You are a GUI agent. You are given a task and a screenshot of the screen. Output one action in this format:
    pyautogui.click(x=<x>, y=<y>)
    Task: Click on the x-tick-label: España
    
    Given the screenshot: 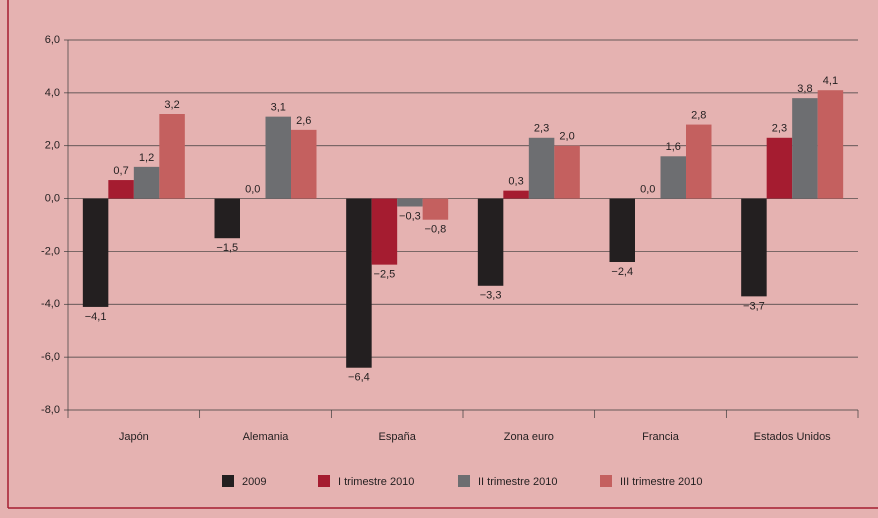 What is the action you would take?
    pyautogui.click(x=398, y=437)
    